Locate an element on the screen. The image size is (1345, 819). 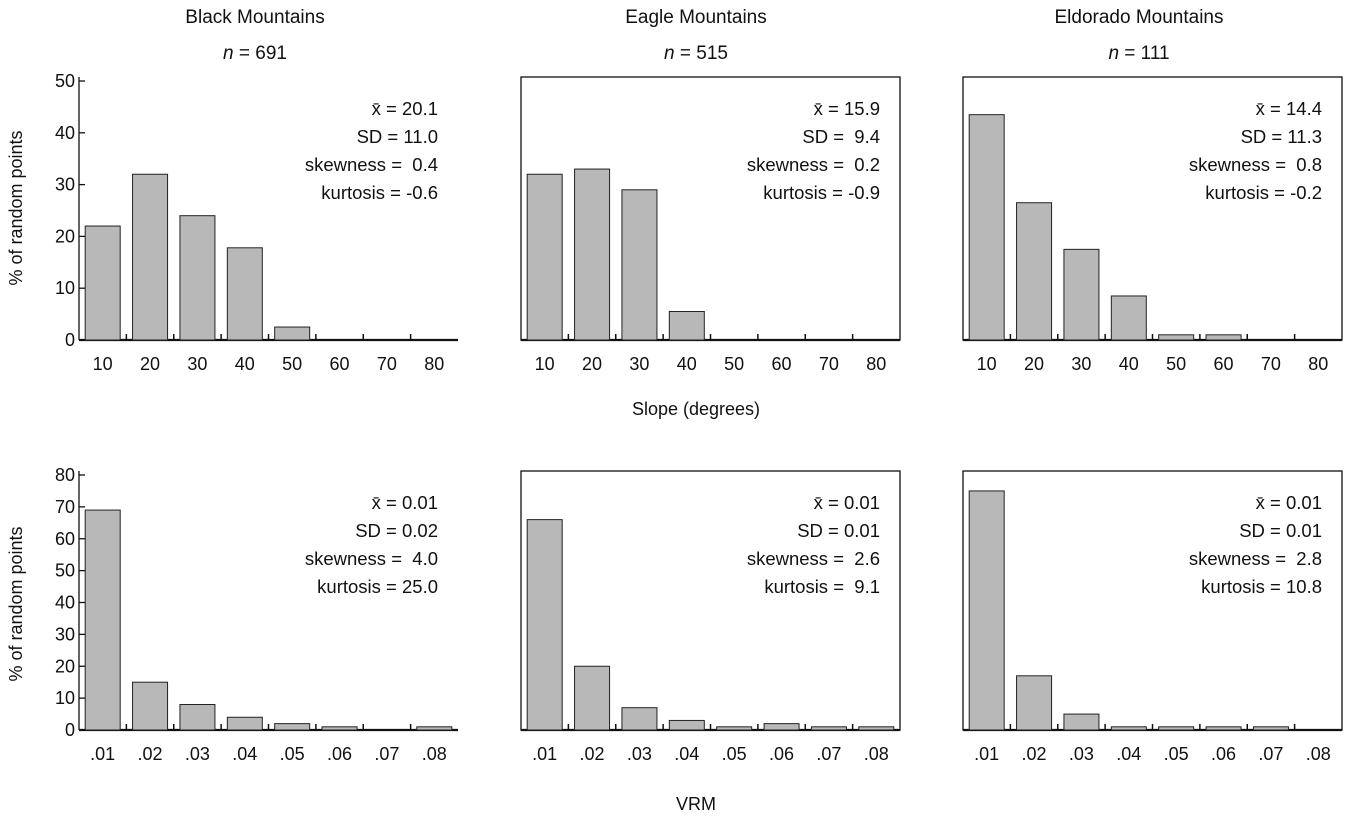
stat-line: skewness = 0.2 is located at coordinates (813, 164).